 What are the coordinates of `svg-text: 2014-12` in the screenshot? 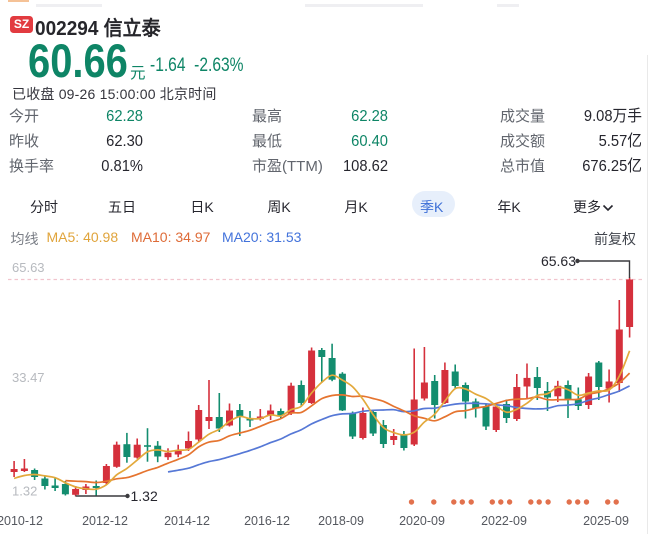 It's located at (187, 521).